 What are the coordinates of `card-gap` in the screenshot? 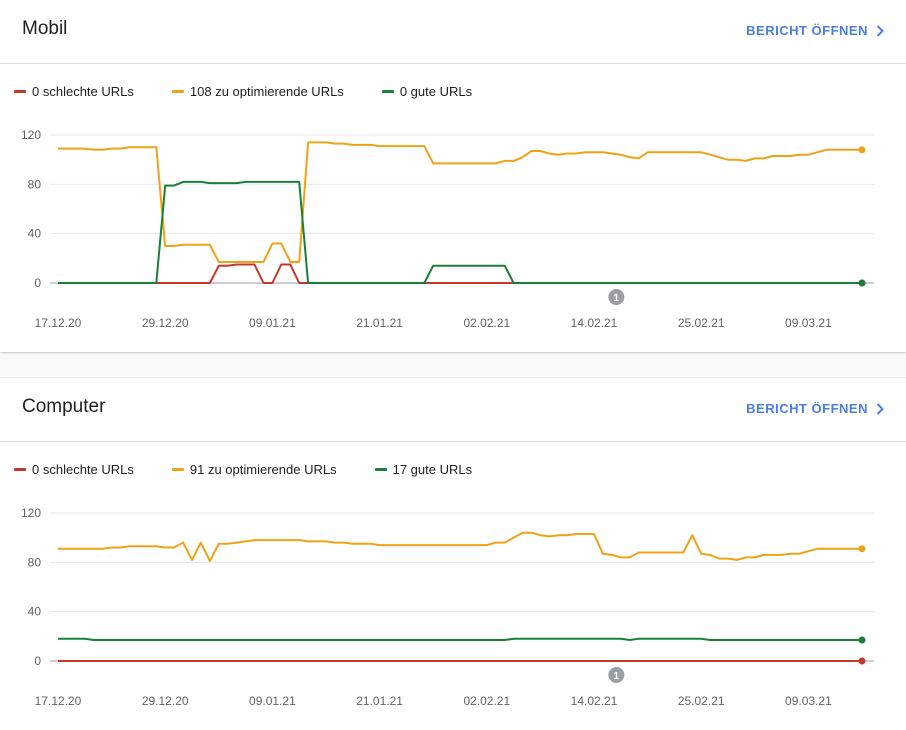 It's located at (453, 365).